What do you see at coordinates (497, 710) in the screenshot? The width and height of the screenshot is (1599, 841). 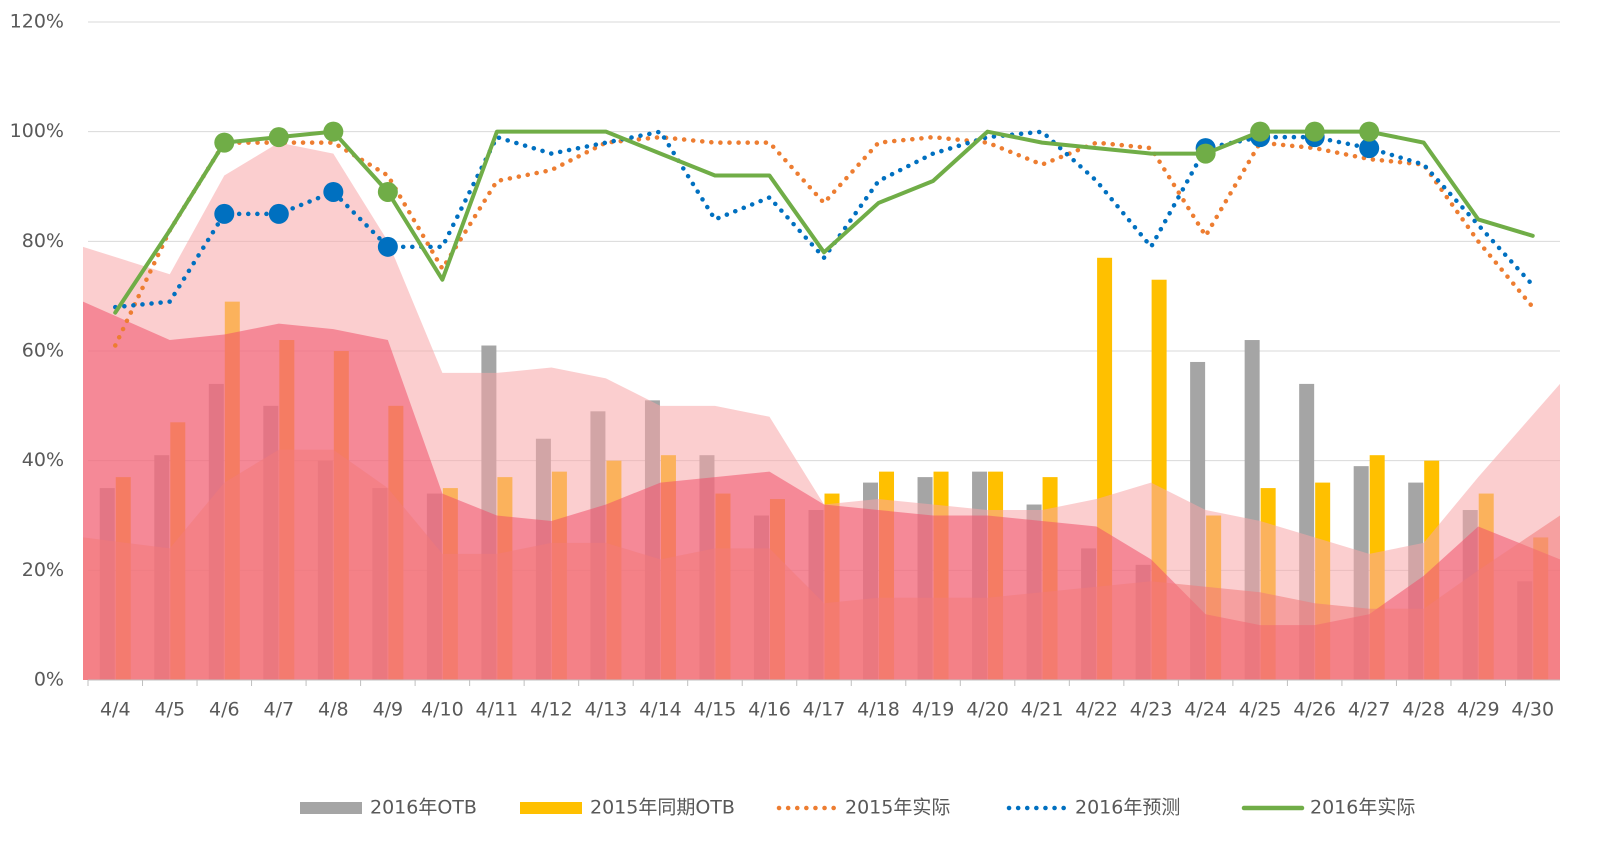 I see `x-tick-label: 4/11` at bounding box center [497, 710].